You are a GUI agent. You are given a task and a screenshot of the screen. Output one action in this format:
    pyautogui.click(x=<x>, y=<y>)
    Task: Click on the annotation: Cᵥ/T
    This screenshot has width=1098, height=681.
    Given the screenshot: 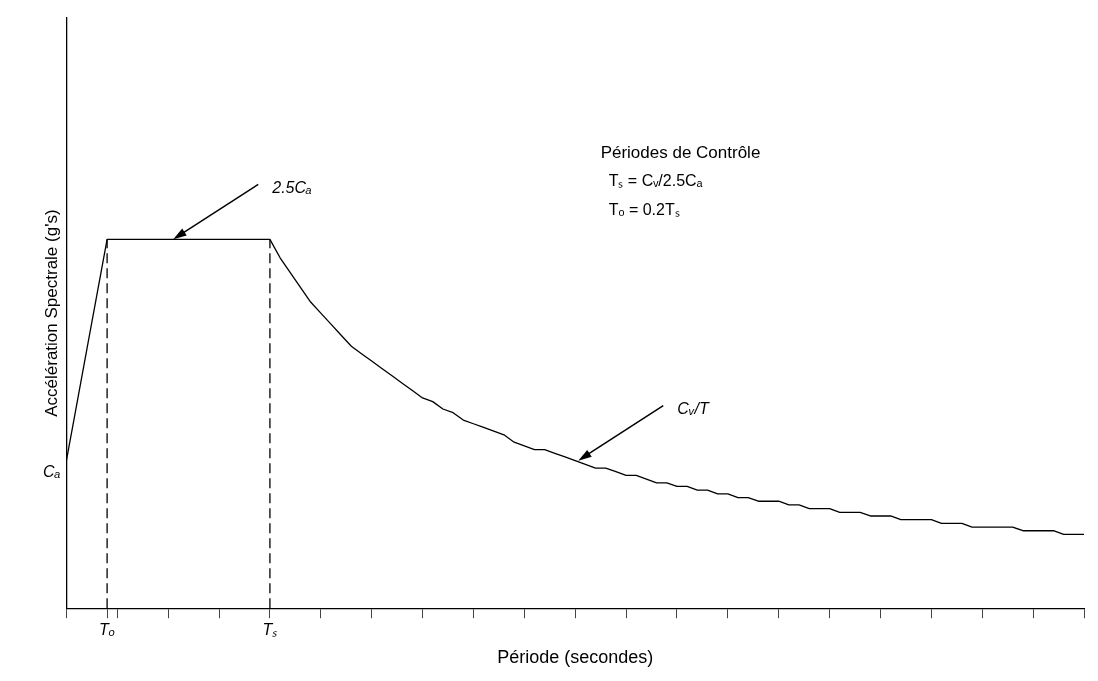 What is the action you would take?
    pyautogui.click(x=693, y=409)
    